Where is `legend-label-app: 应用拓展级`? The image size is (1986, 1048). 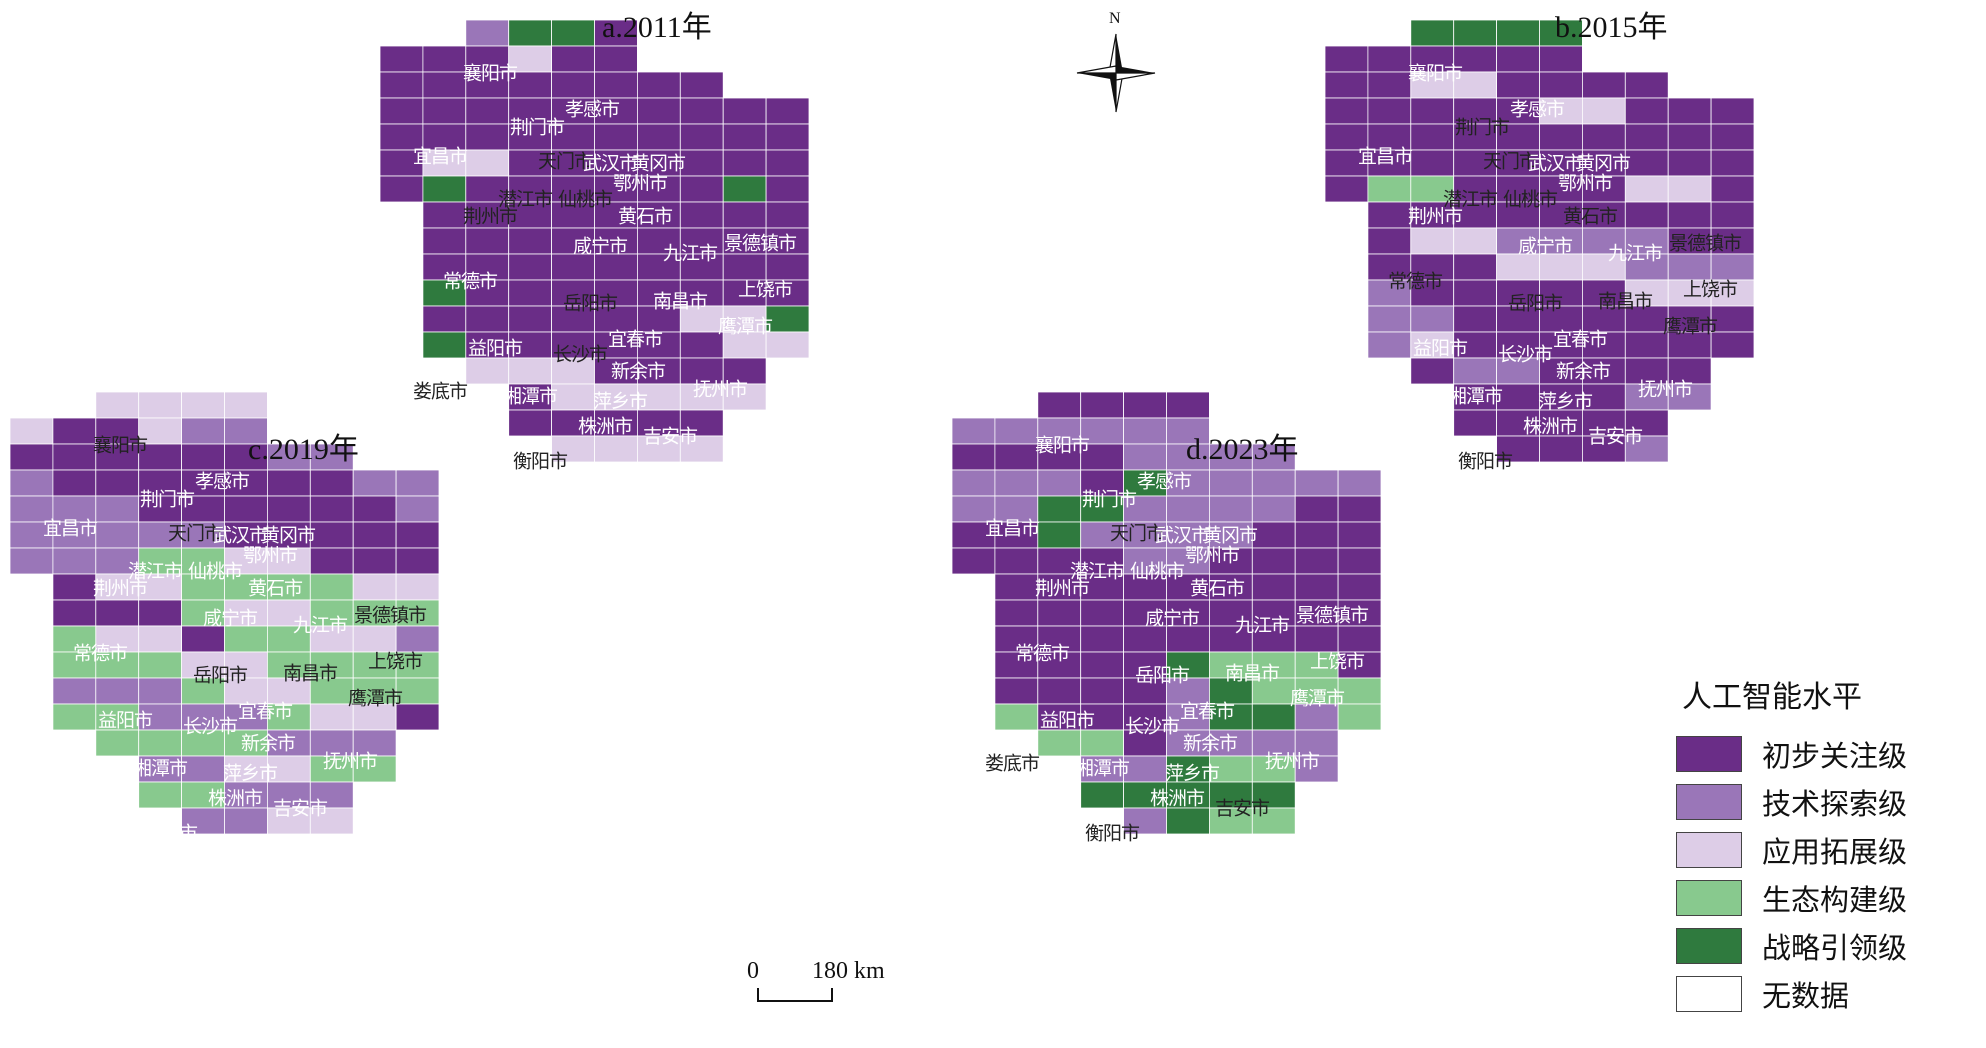 legend-label-app: 应用拓展级 is located at coordinates (1835, 852).